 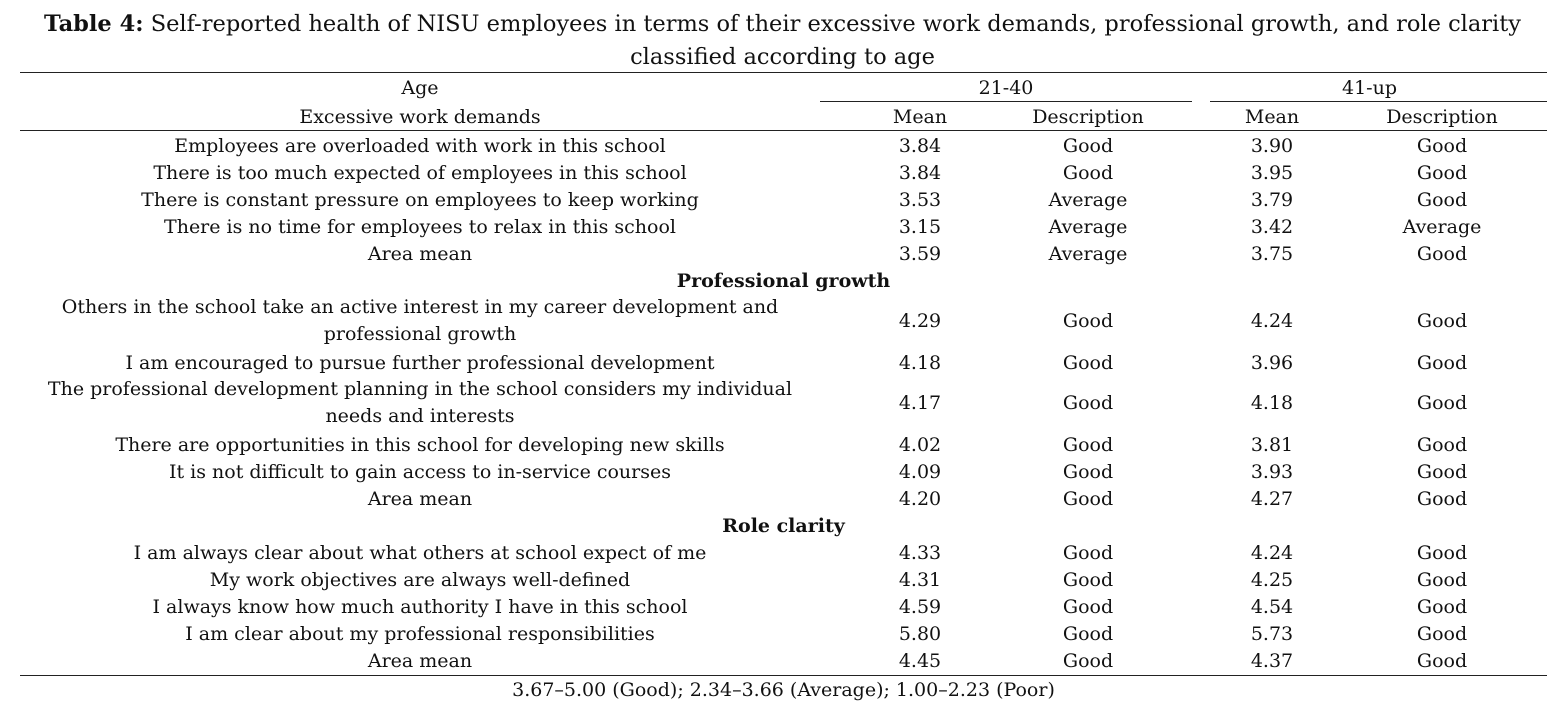 What do you see at coordinates (920, 199) in the screenshot?
I see `mean-21-40: 3.53` at bounding box center [920, 199].